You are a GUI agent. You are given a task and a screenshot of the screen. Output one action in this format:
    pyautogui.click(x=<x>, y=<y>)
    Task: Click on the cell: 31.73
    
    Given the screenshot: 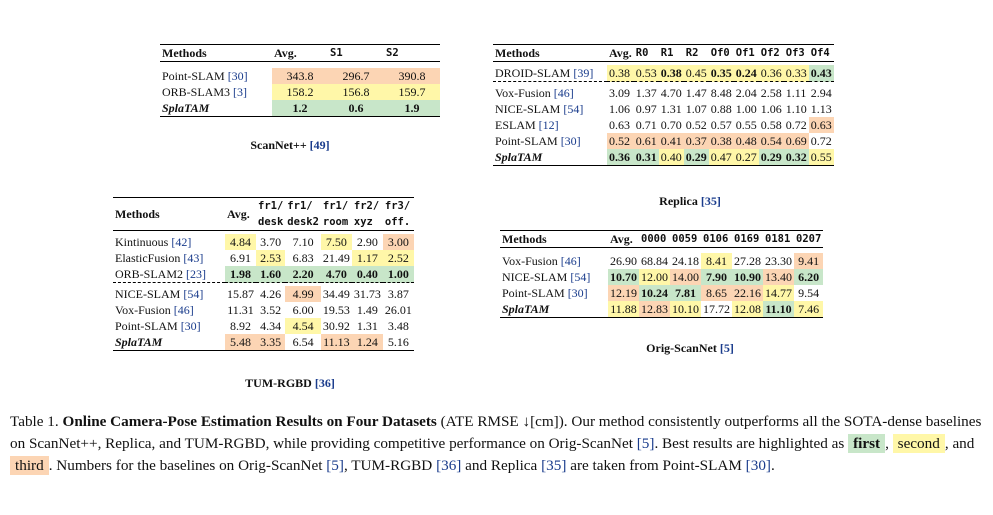 What is the action you would take?
    pyautogui.click(x=367, y=294)
    